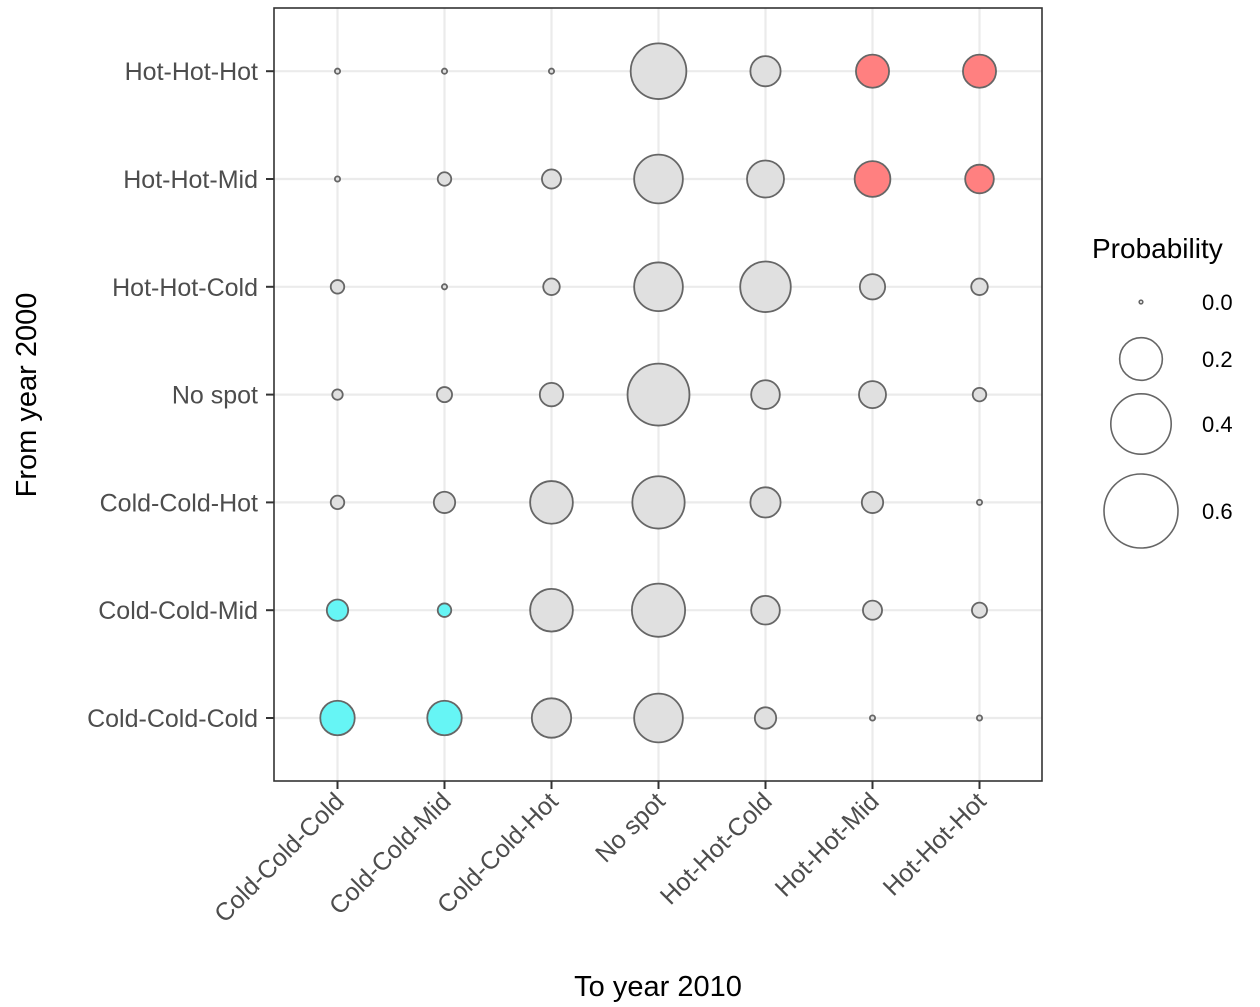  What do you see at coordinates (872, 718) in the screenshot?
I see `bubble-cold-cold-cold-to-hot-hot-mid` at bounding box center [872, 718].